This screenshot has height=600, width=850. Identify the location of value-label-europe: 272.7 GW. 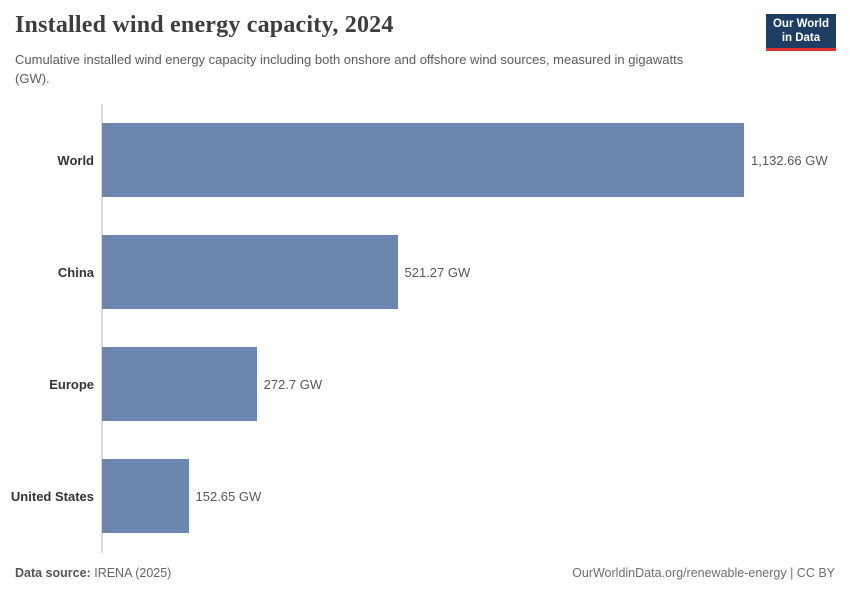
(293, 384).